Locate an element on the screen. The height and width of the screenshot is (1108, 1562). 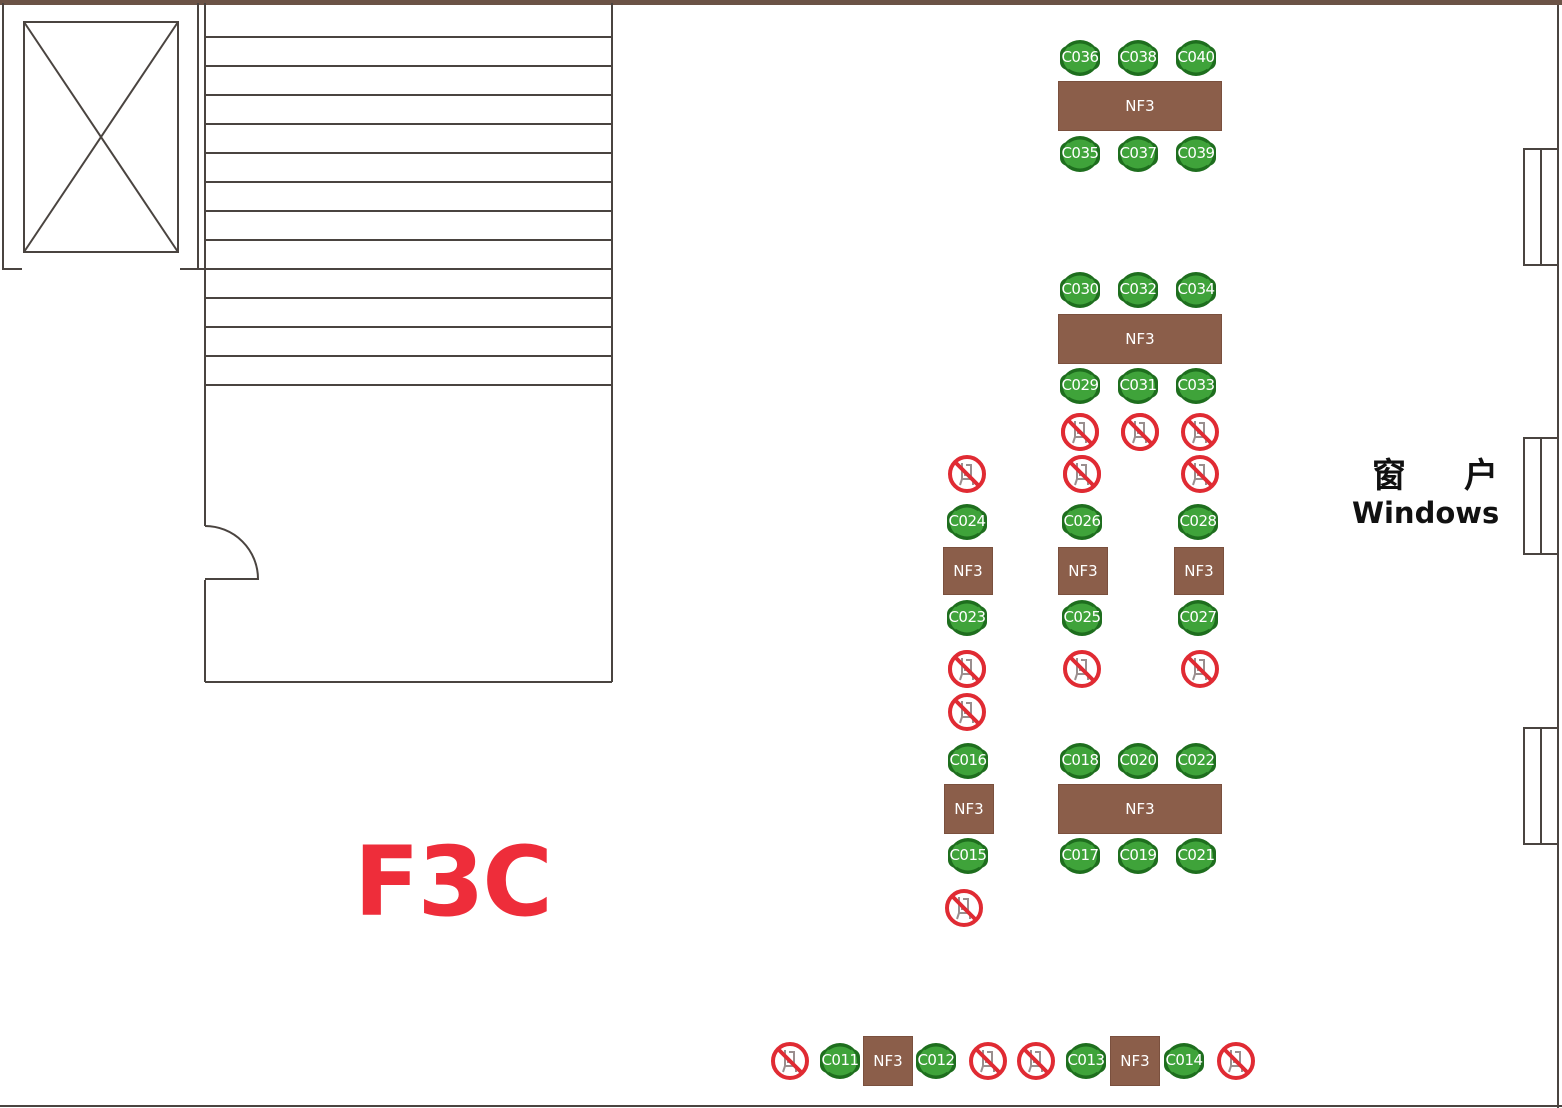
seat-c017: C017 is located at coordinates (1080, 856).